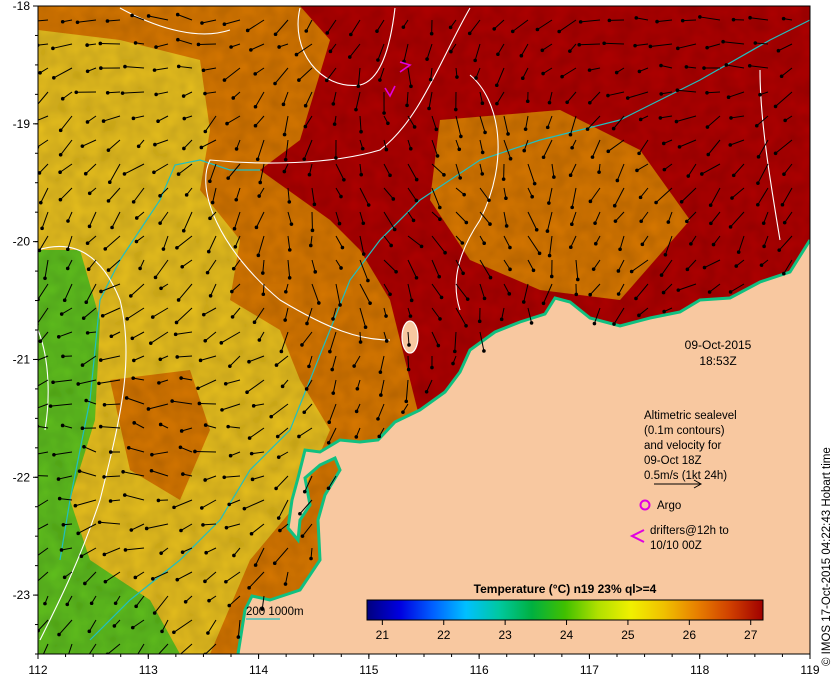  What do you see at coordinates (25, 327) in the screenshot?
I see `y-axis: -18 -19 -20 -21 -22 -23` at bounding box center [25, 327].